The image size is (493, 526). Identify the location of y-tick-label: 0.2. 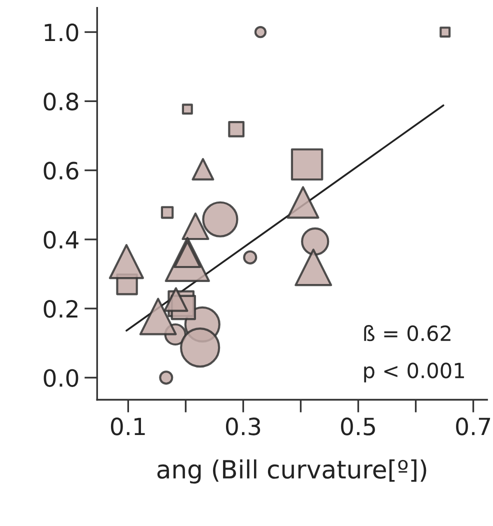
(61, 309).